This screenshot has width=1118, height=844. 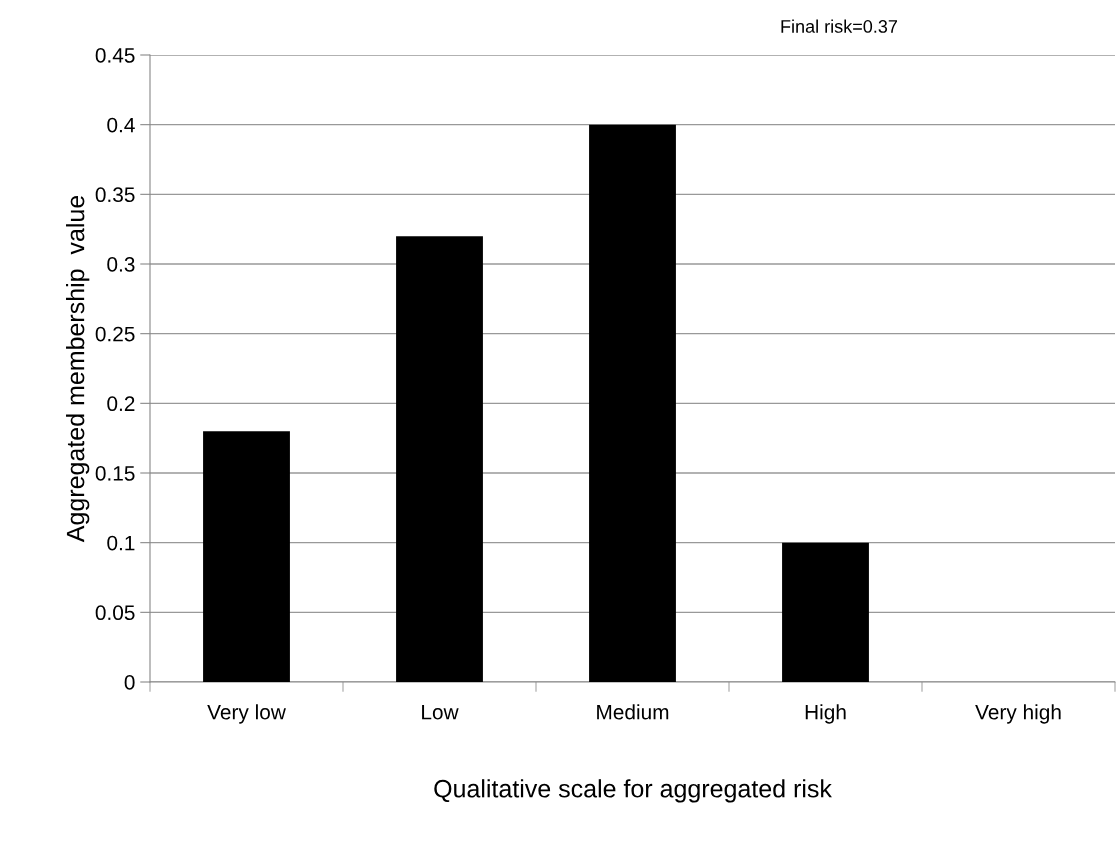 I want to click on y-tick-label: 0.3, so click(x=121, y=264).